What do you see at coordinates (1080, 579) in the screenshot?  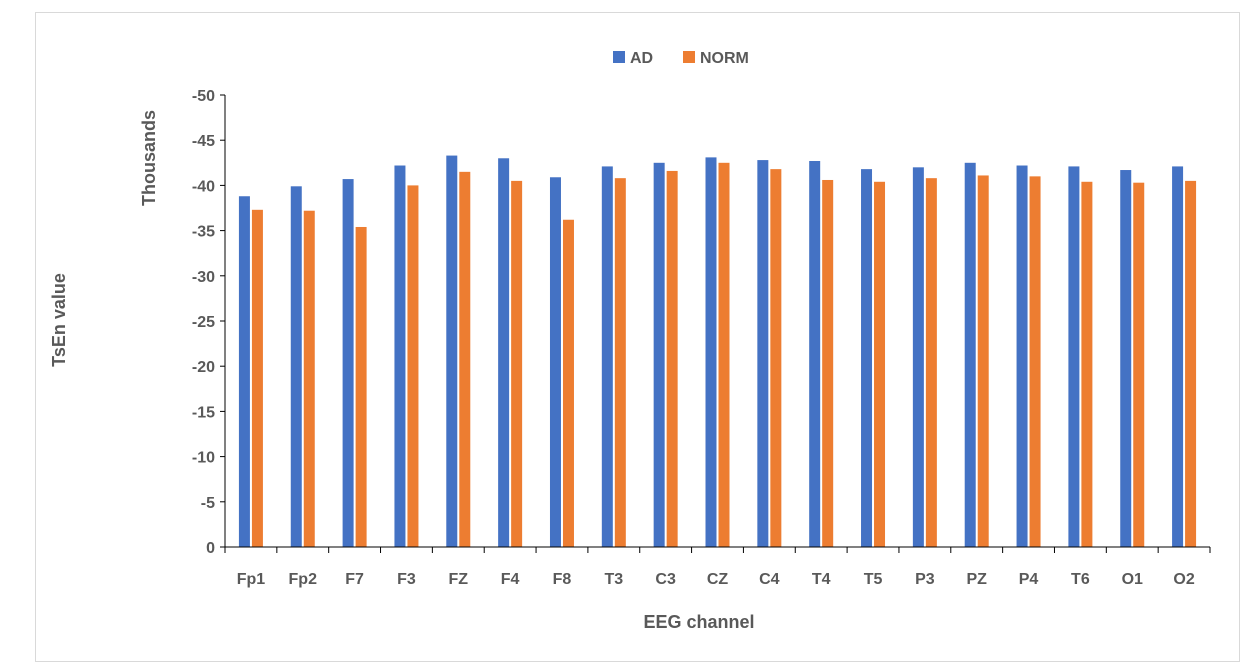 I see `x-tick-label: T6` at bounding box center [1080, 579].